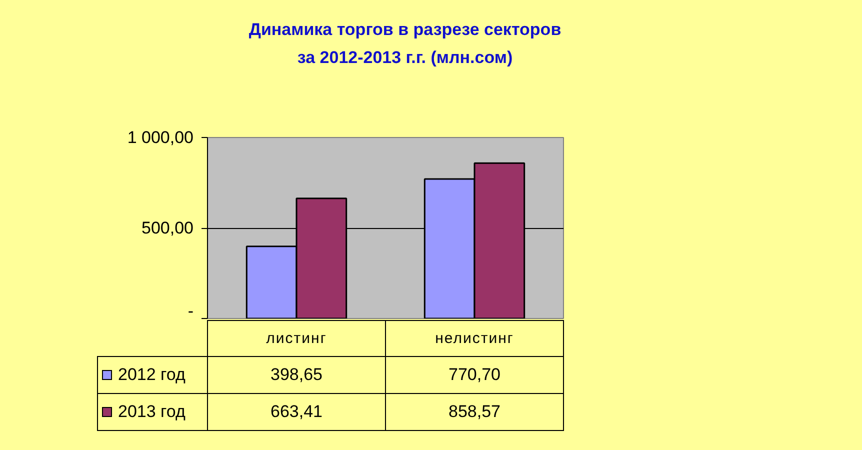 The image size is (862, 450). Describe the element at coordinates (191, 311) in the screenshot. I see `y-tick-label: -` at that location.